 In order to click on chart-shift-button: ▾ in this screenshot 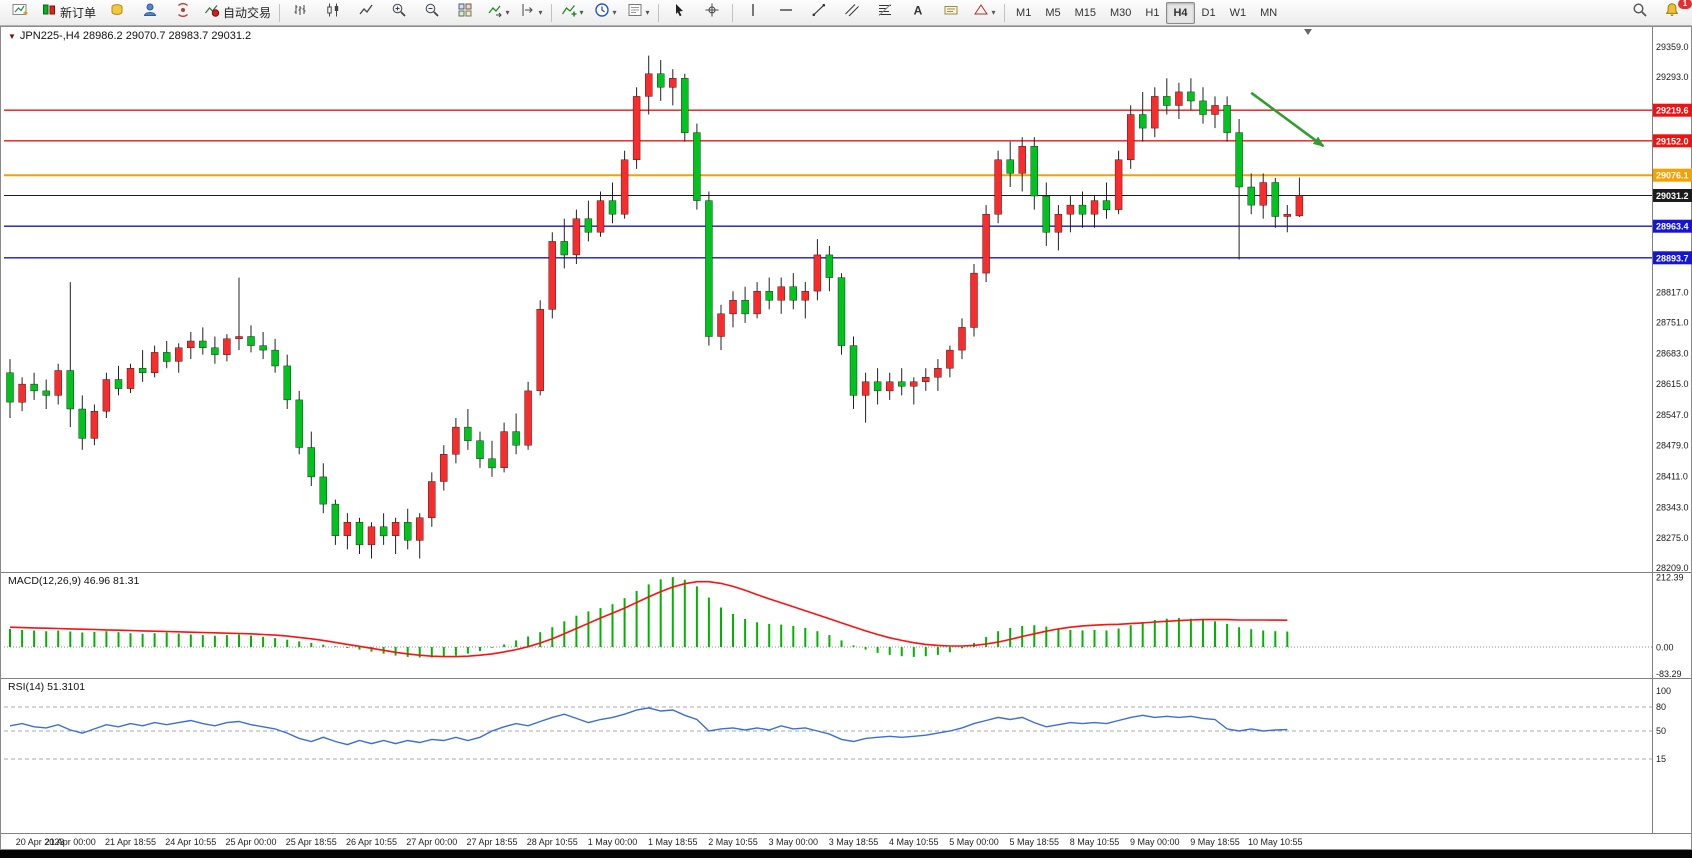, I will do `click(531, 13)`.